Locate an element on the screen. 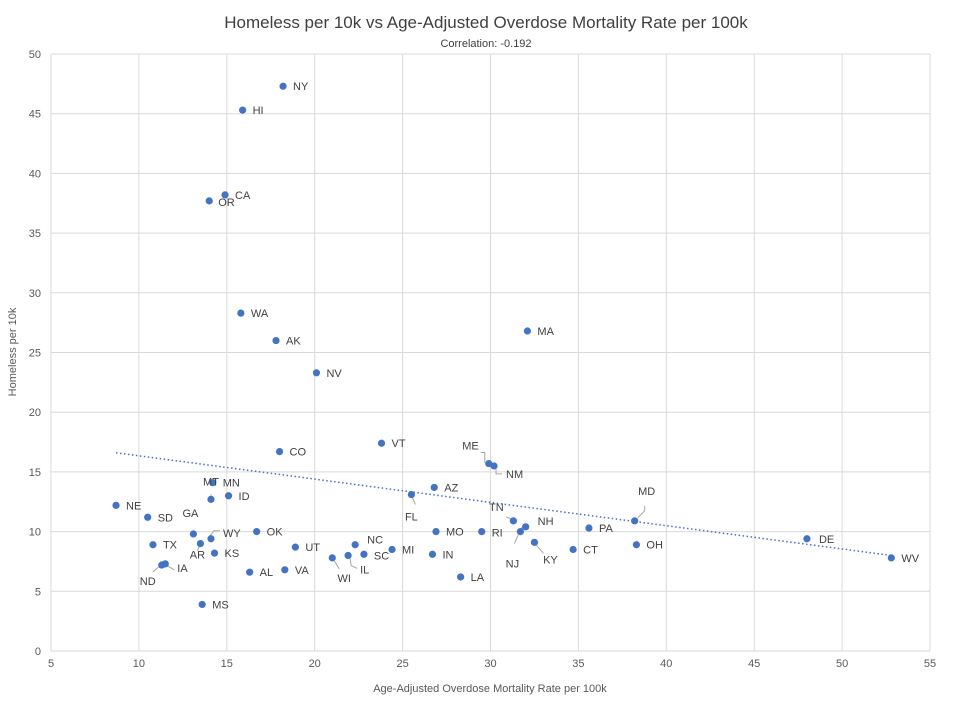 This screenshot has height=707, width=972. data-point-ma is located at coordinates (527, 331).